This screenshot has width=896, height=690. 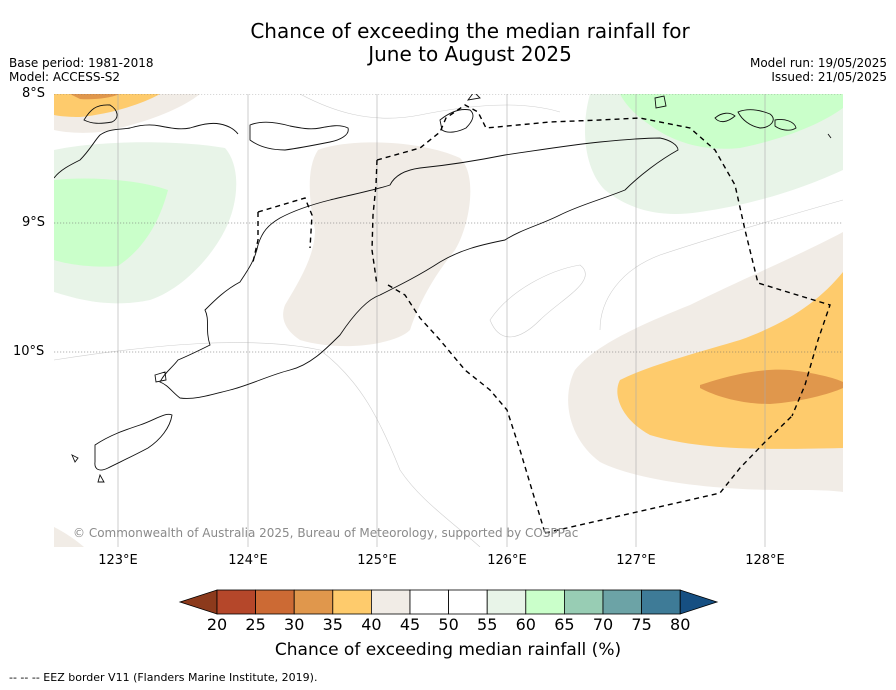 What do you see at coordinates (818, 63) in the screenshot?
I see `model-run: Model run: 19/05/2025` at bounding box center [818, 63].